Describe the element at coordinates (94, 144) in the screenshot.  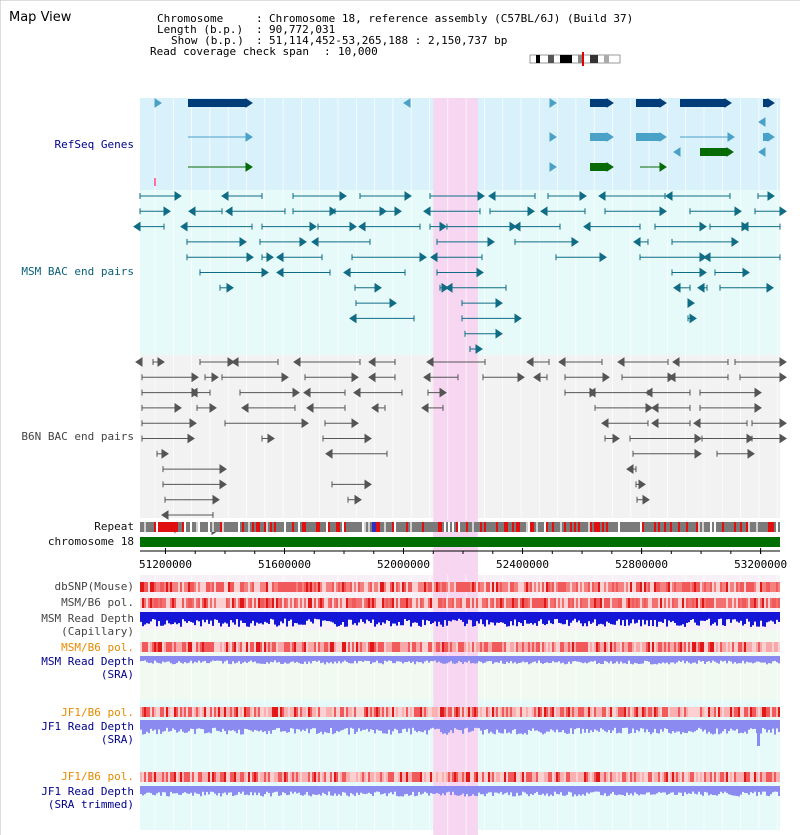
I see `track-label-refseq: RefSeq Genes` at that location.